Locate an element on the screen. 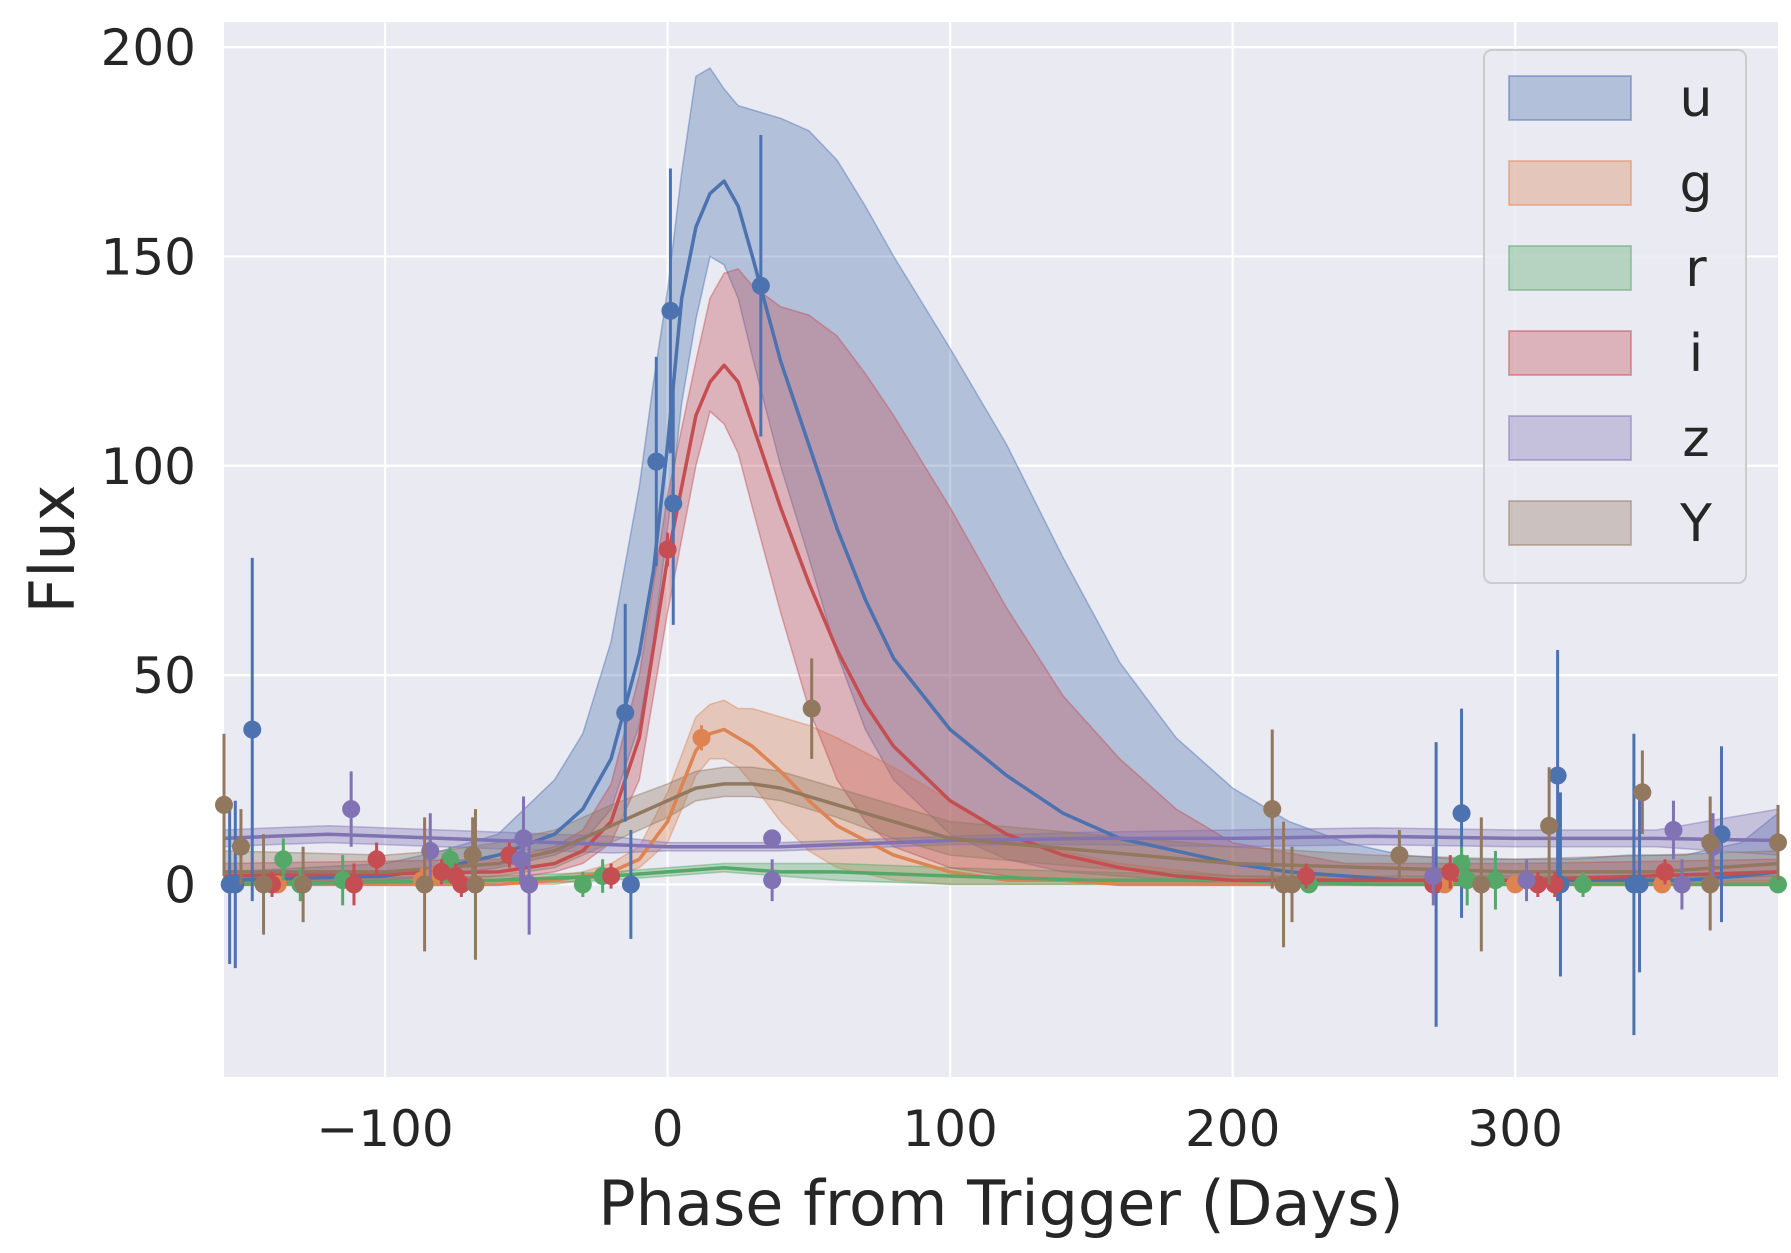 The image size is (1791, 1253). y-tick-label: 100 is located at coordinates (148, 467).